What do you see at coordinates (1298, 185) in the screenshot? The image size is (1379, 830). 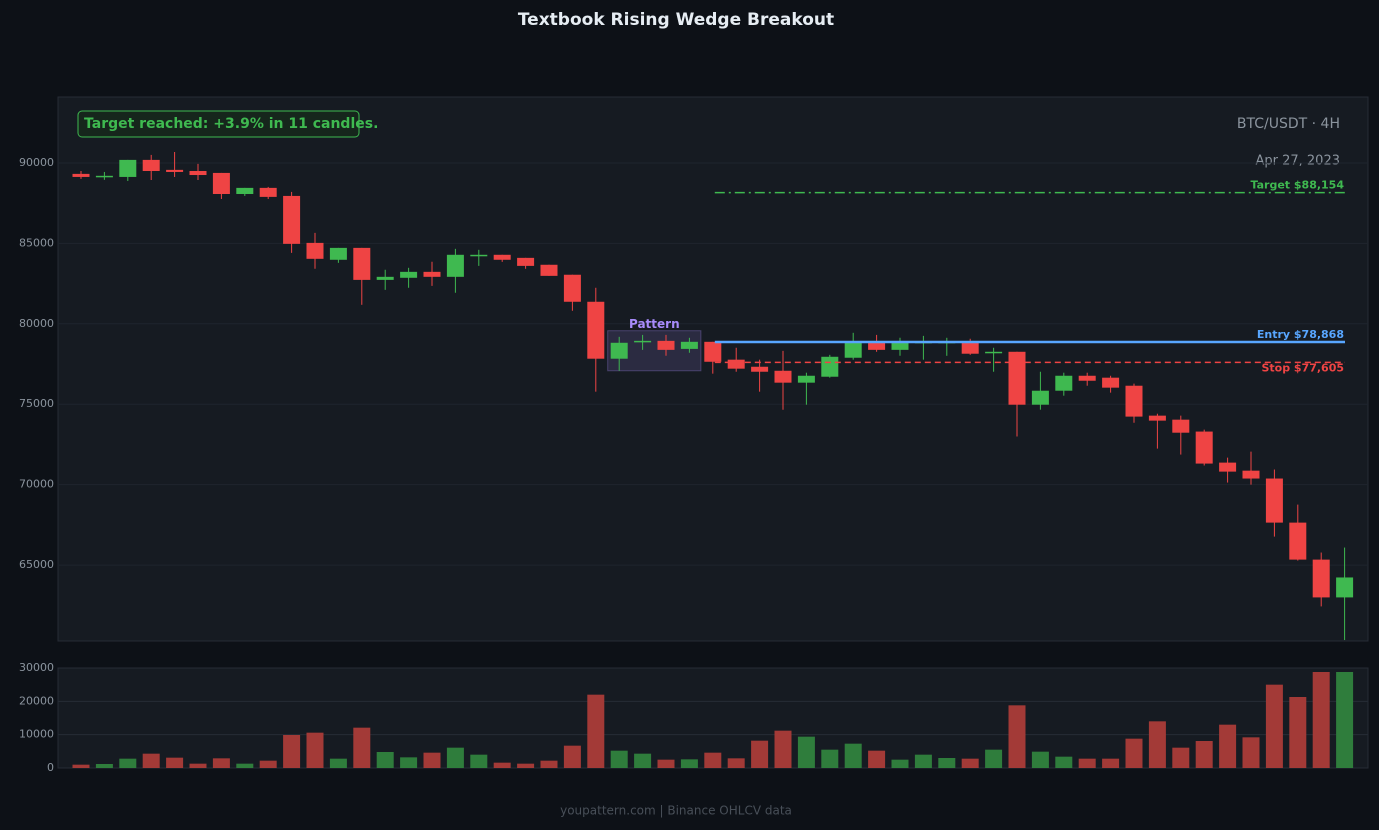 I see `level-label: Target $88,154` at bounding box center [1298, 185].